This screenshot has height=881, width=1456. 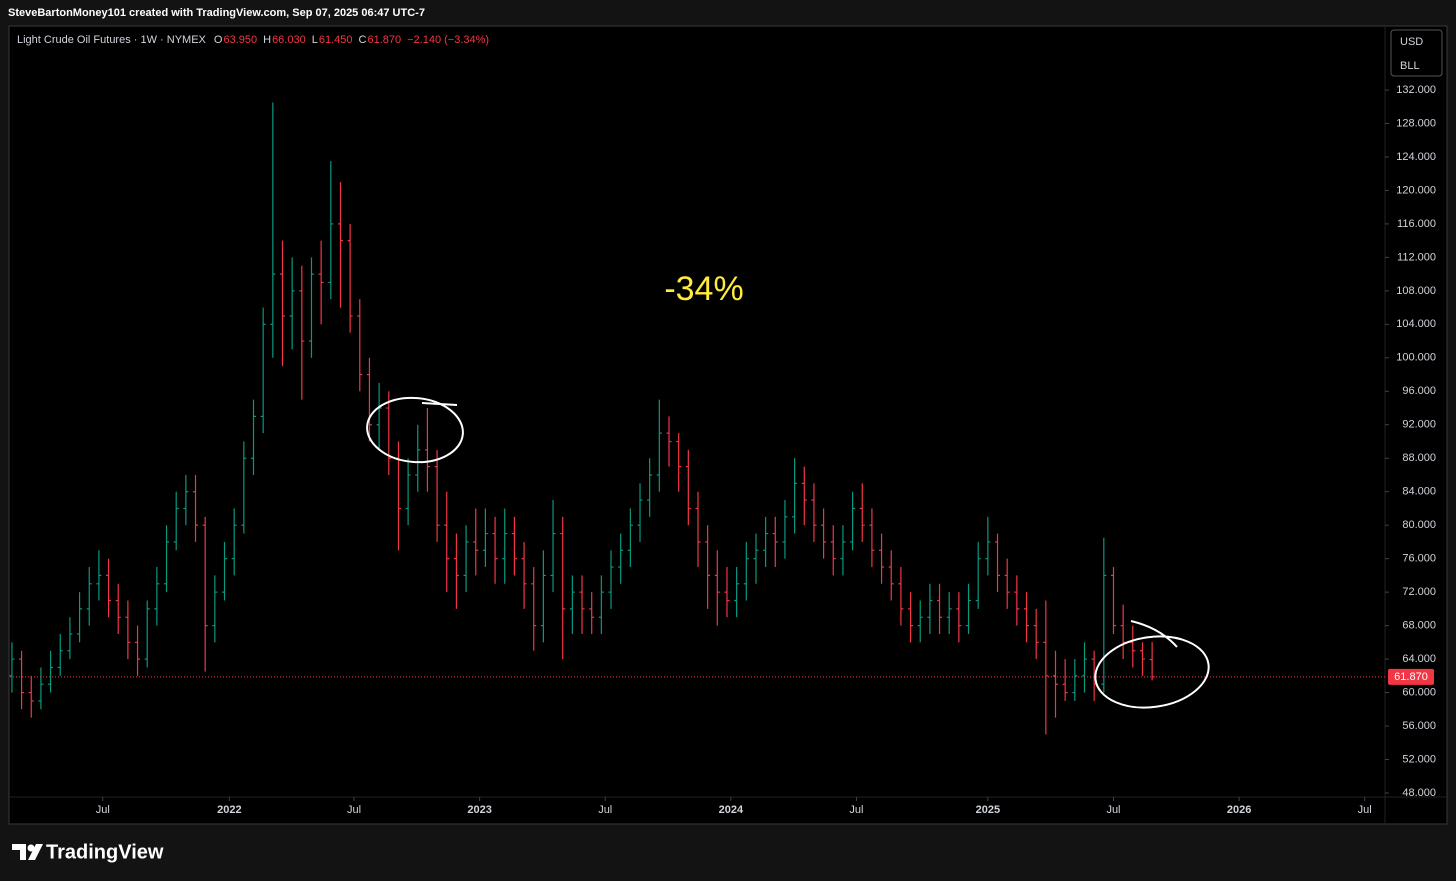 What do you see at coordinates (1416, 190) in the screenshot?
I see `y-tick-label: 120.000` at bounding box center [1416, 190].